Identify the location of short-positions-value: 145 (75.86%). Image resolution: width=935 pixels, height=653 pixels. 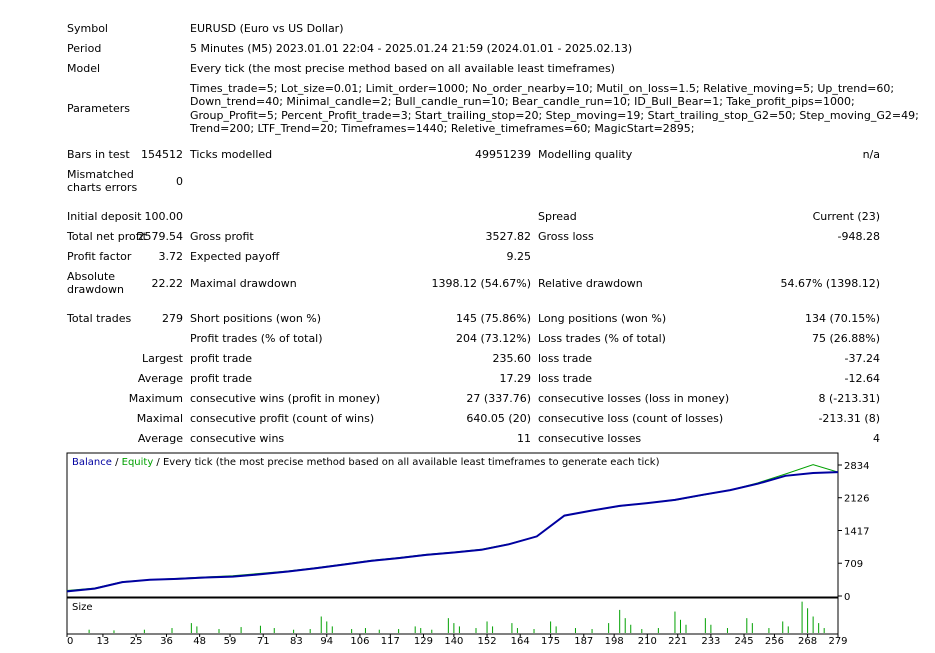
(493, 318).